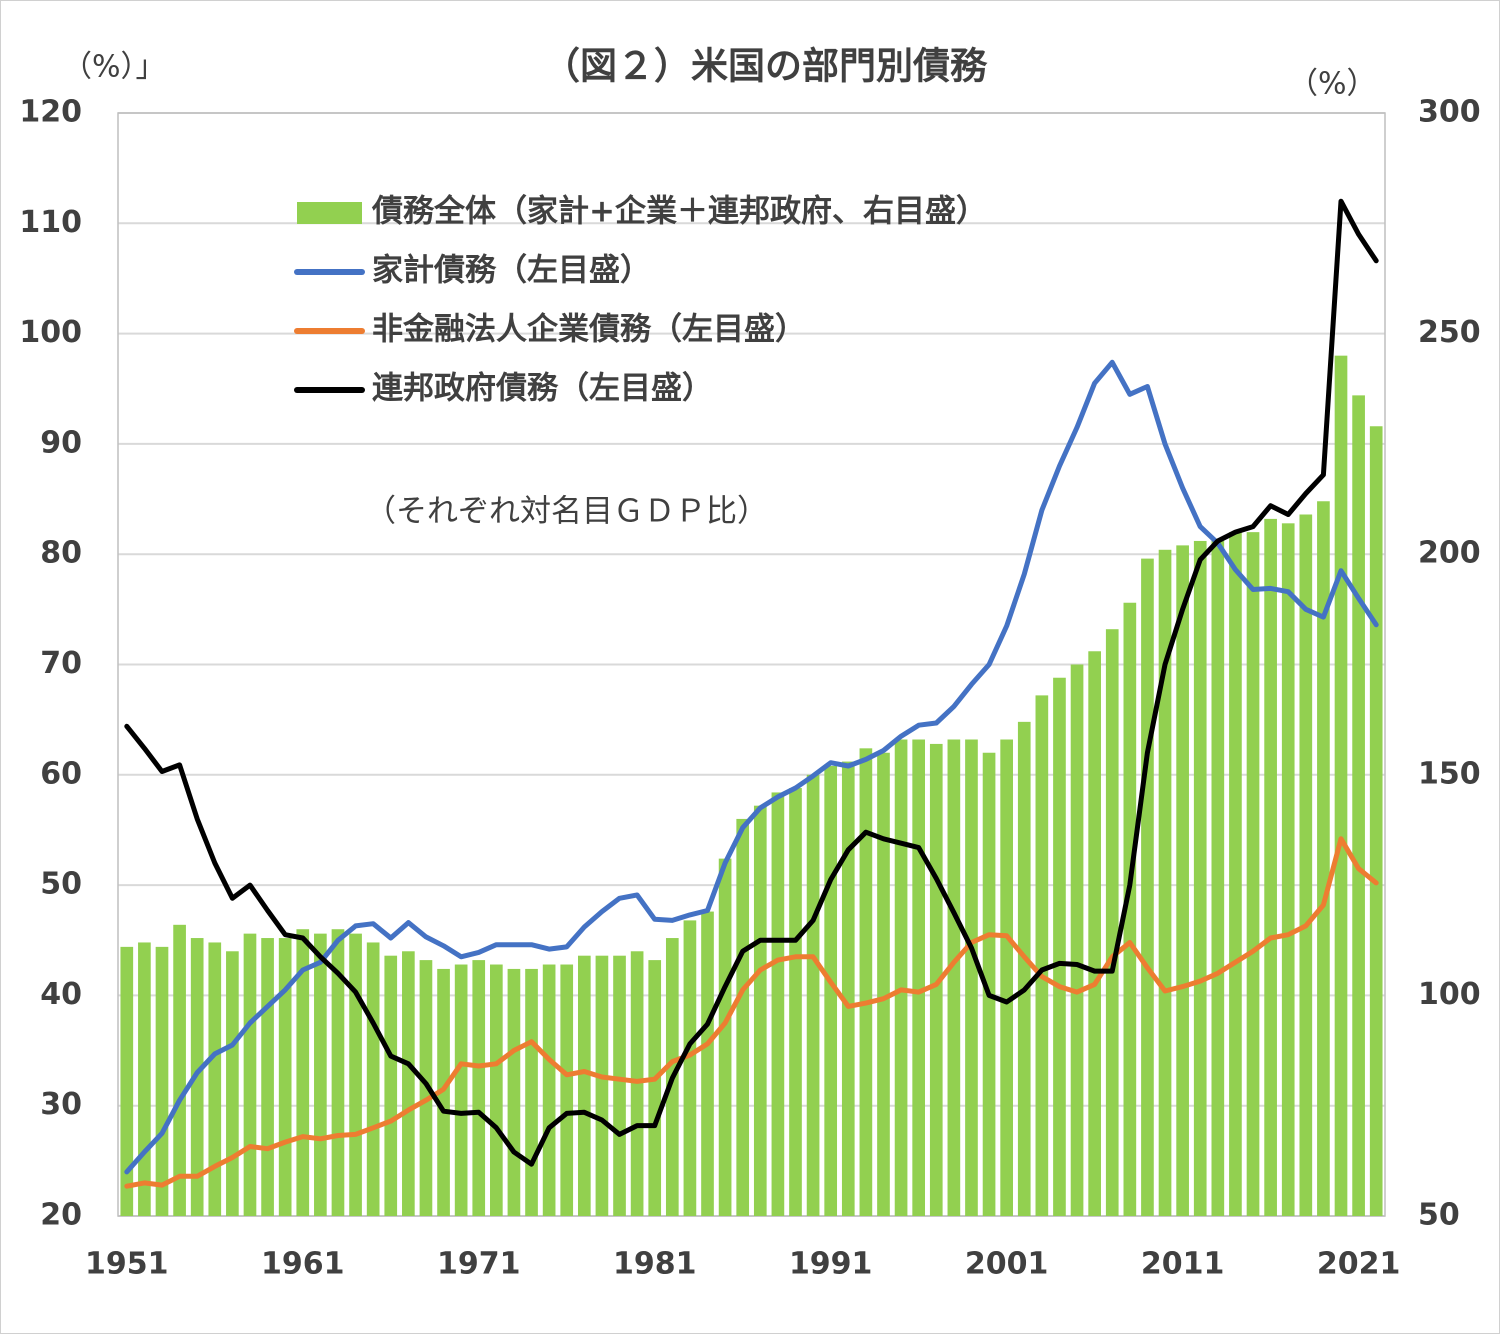  I want to click on y-tick-label: 70, so click(61, 663).